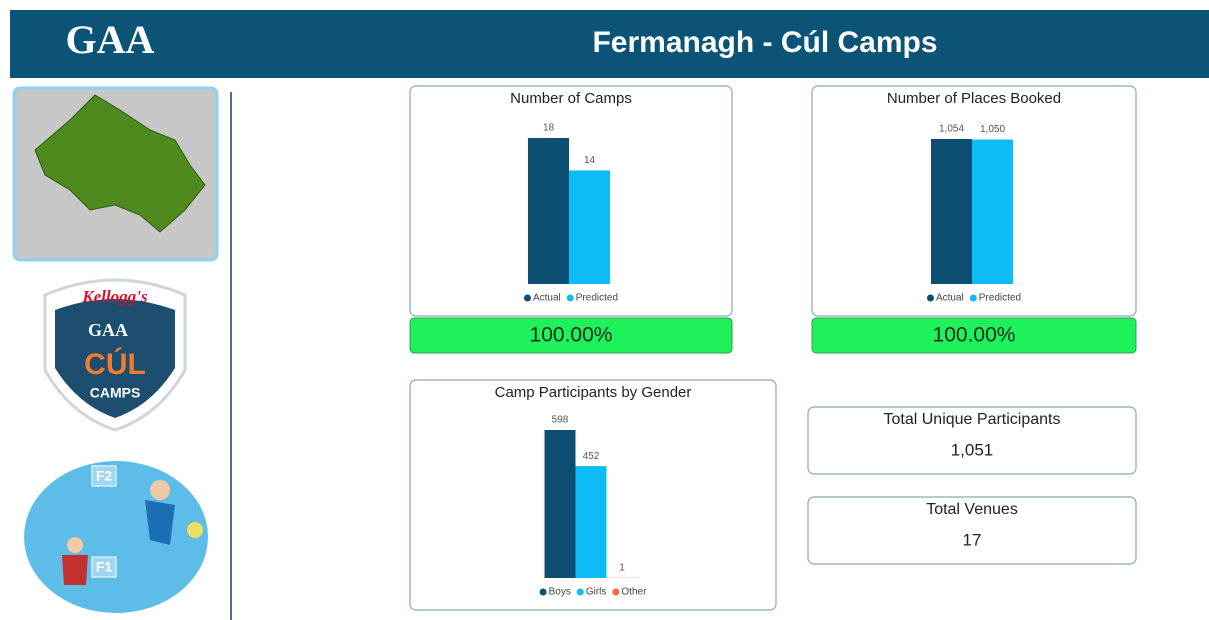  Describe the element at coordinates (972, 509) in the screenshot. I see `kpi-label: Total Venues` at that location.